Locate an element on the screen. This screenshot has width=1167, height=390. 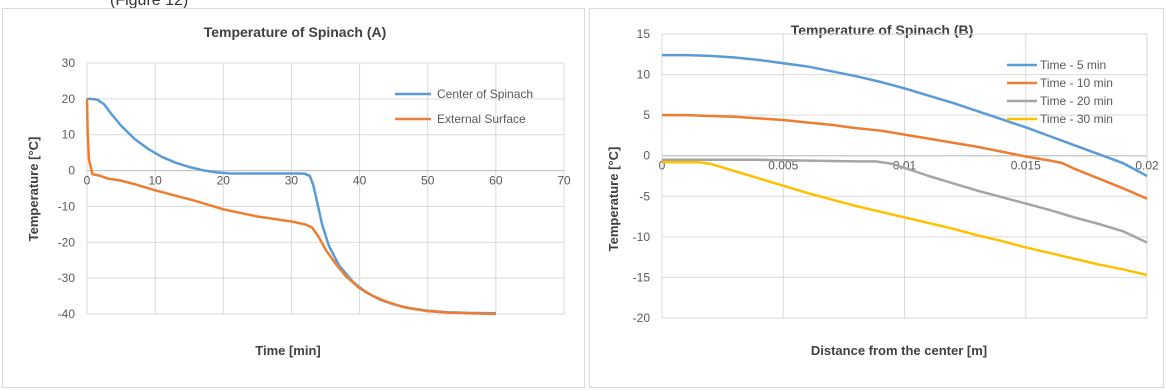
legend-label: External Surface is located at coordinates (481, 119).